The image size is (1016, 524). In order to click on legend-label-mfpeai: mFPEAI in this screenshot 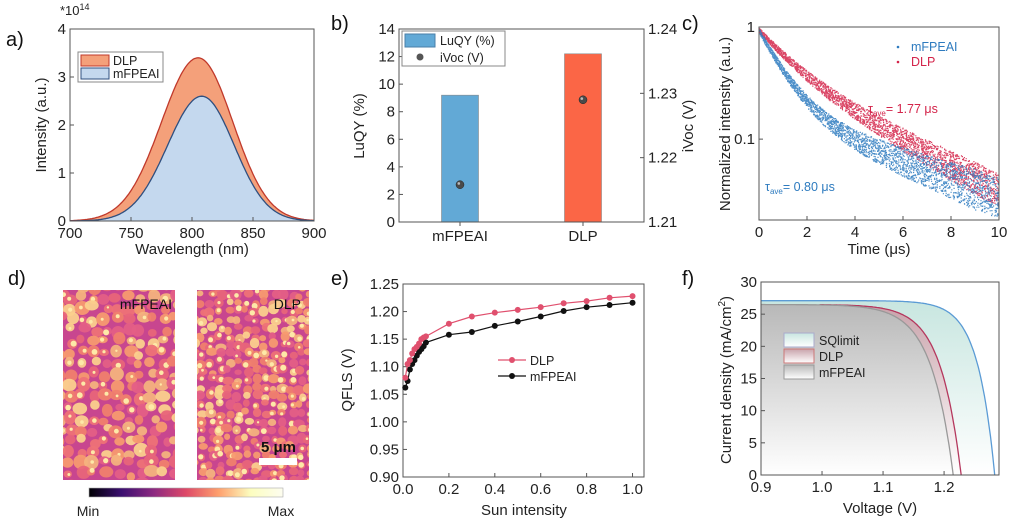, I will do `click(934, 47)`.